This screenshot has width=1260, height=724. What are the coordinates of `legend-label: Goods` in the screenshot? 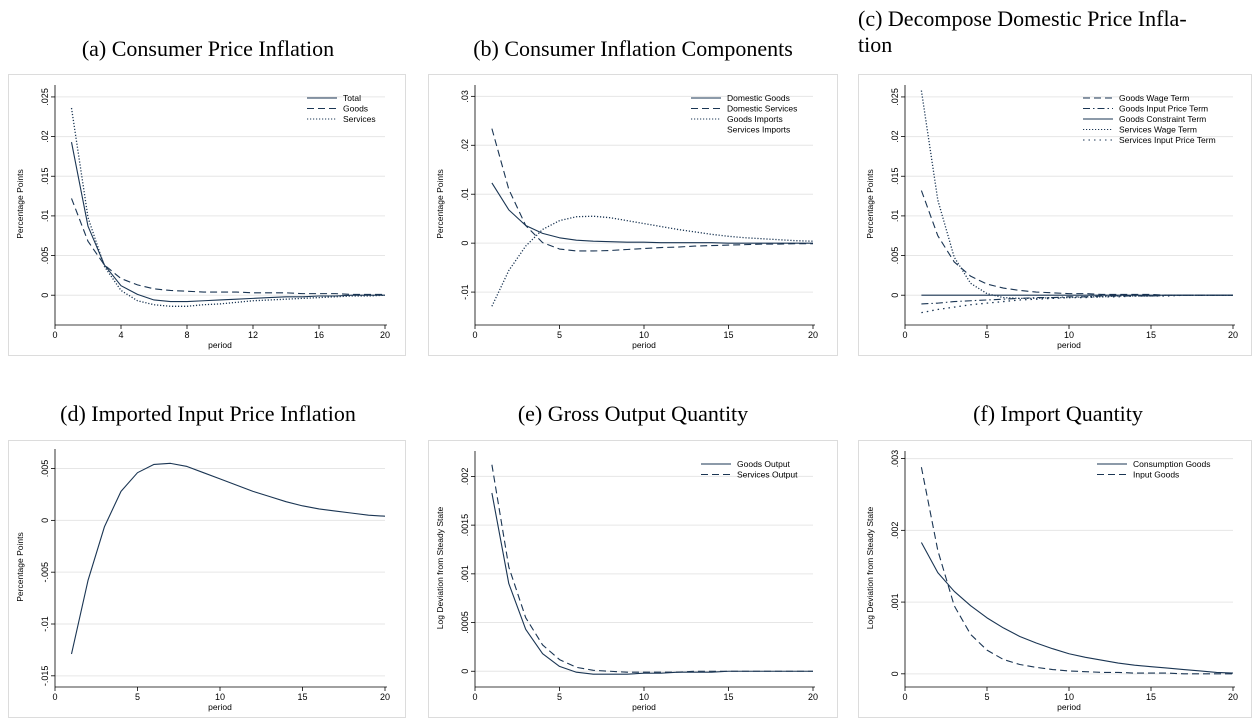 It's located at (355, 109).